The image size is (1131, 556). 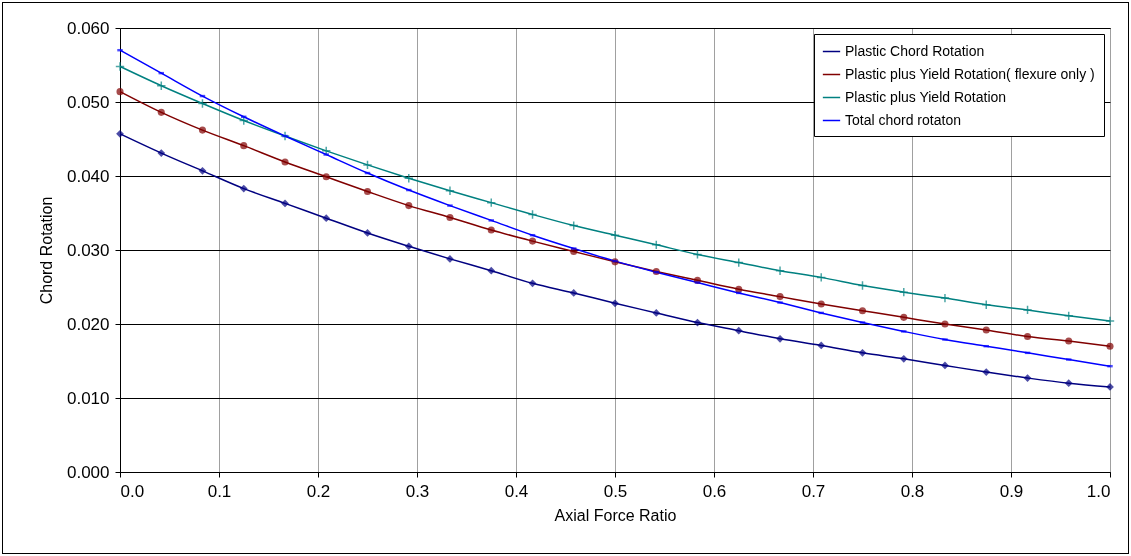 I want to click on legend-label: Total chord rotaton, so click(x=903, y=119).